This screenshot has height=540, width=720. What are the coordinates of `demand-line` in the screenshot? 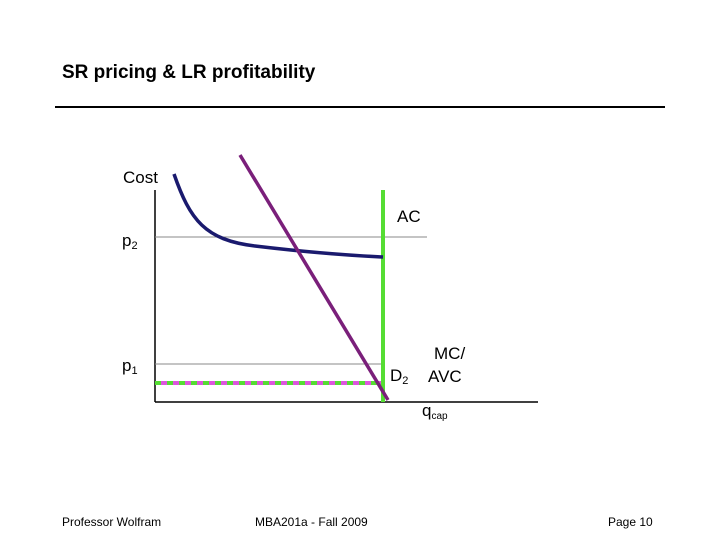 It's located at (314, 277).